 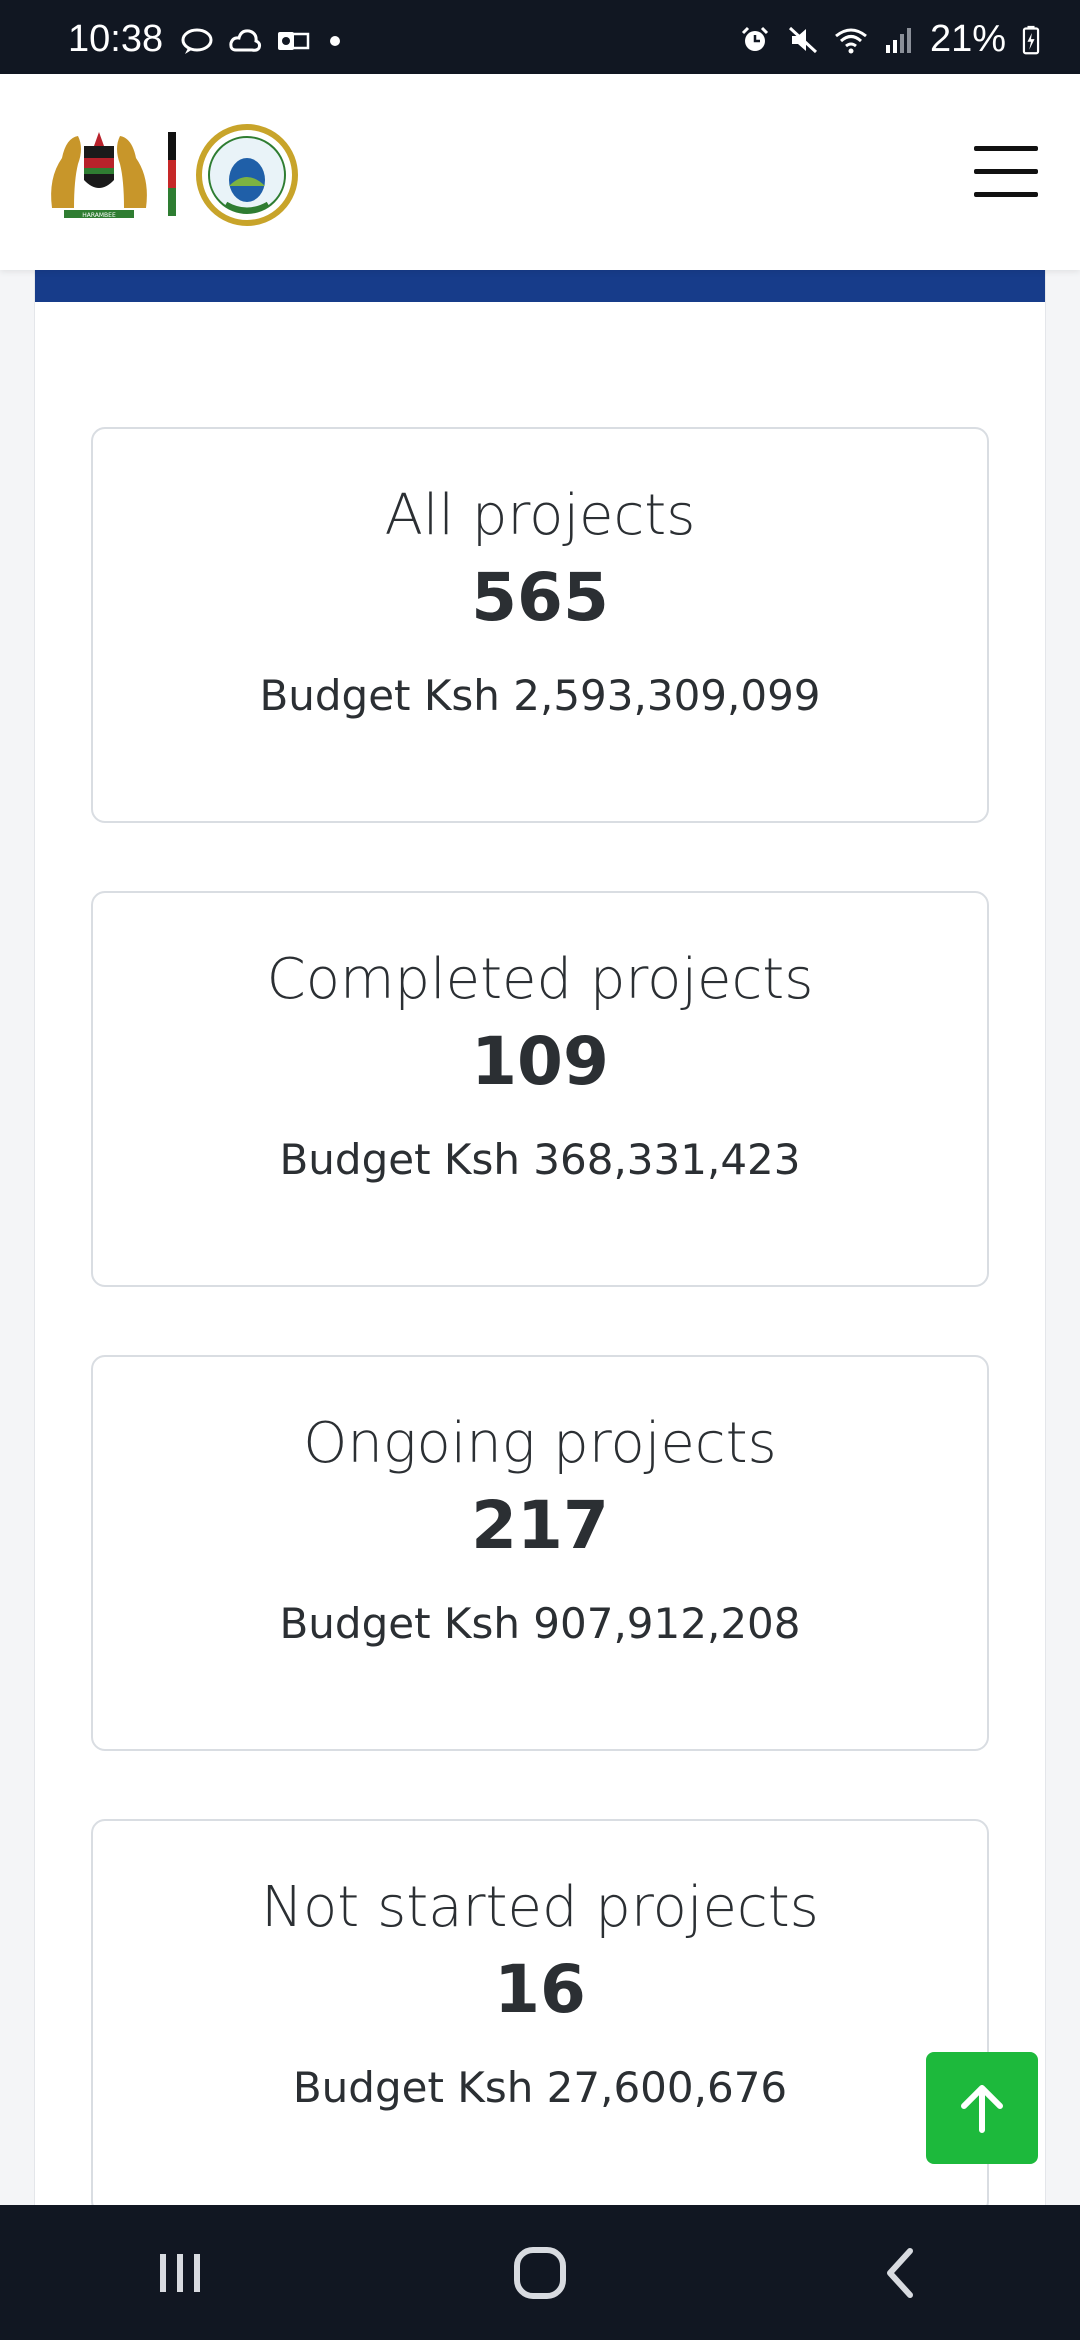 I want to click on recents-button, so click(x=180, y=2273).